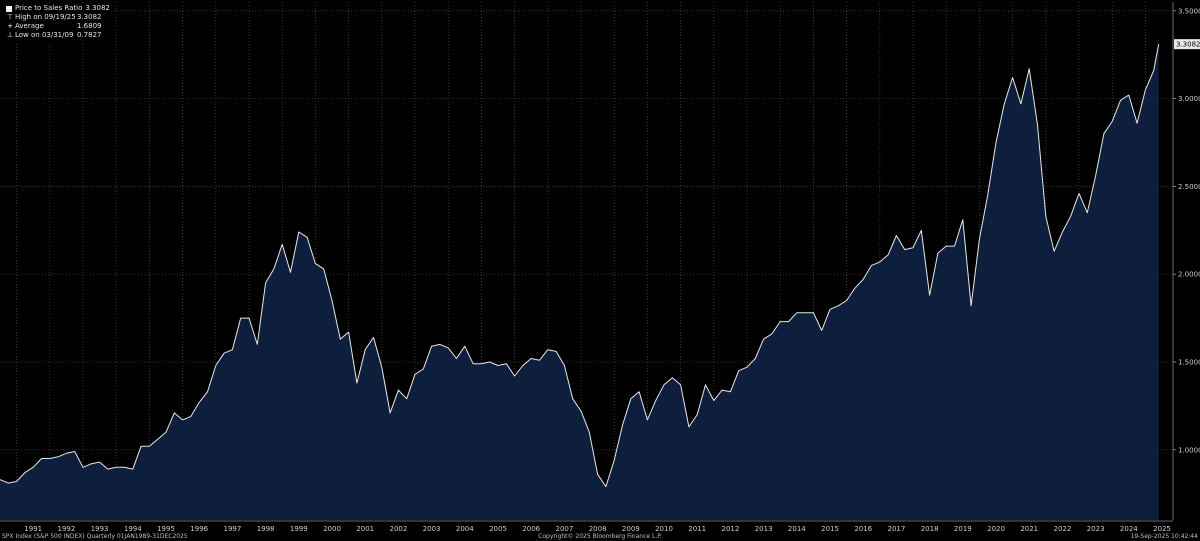 The height and width of the screenshot is (541, 1200). What do you see at coordinates (1189, 450) in the screenshot?
I see `y-tick-label: 1.0000` at bounding box center [1189, 450].